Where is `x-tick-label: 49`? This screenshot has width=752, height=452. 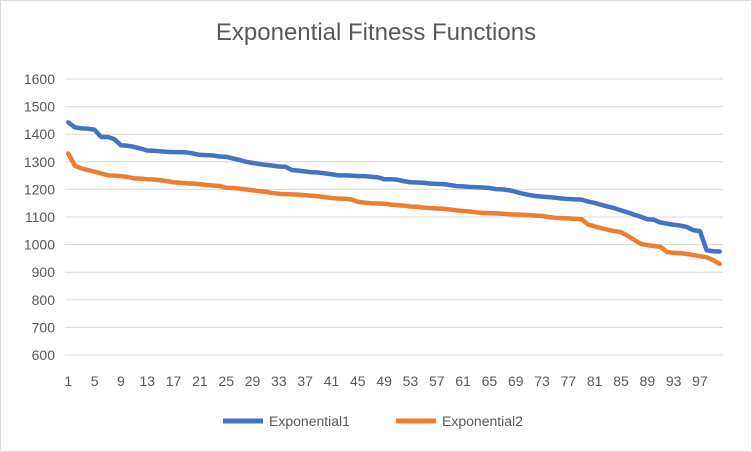 x-tick-label: 49 is located at coordinates (384, 381).